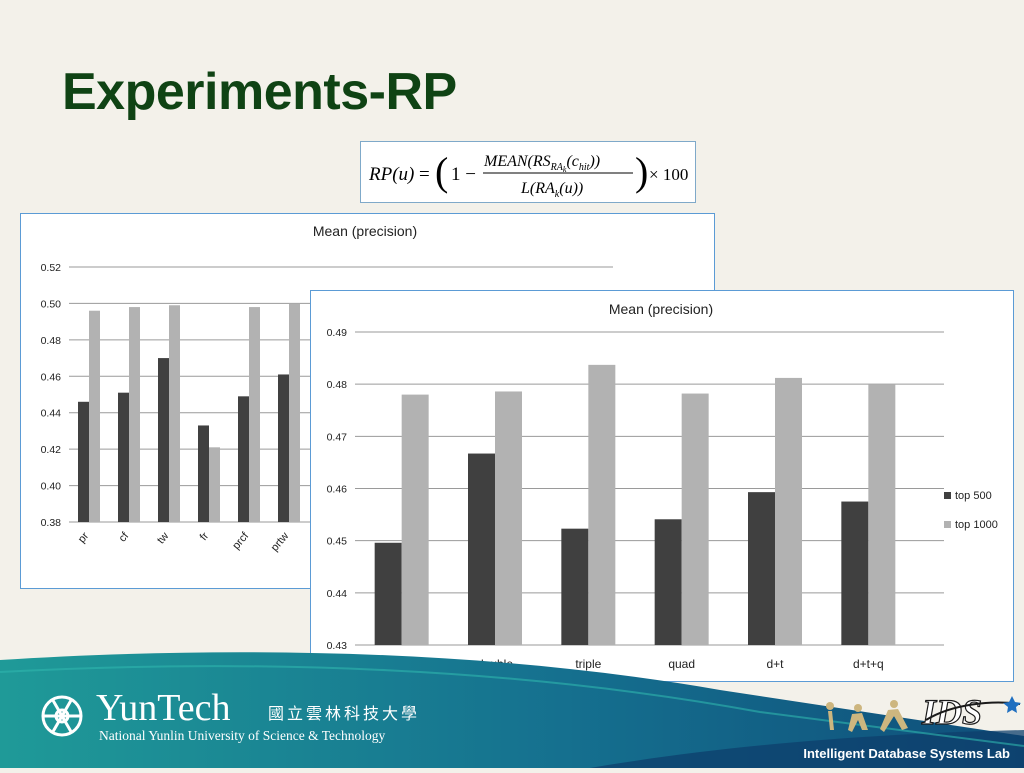  I want to click on legend-label: top 500, so click(973, 496).